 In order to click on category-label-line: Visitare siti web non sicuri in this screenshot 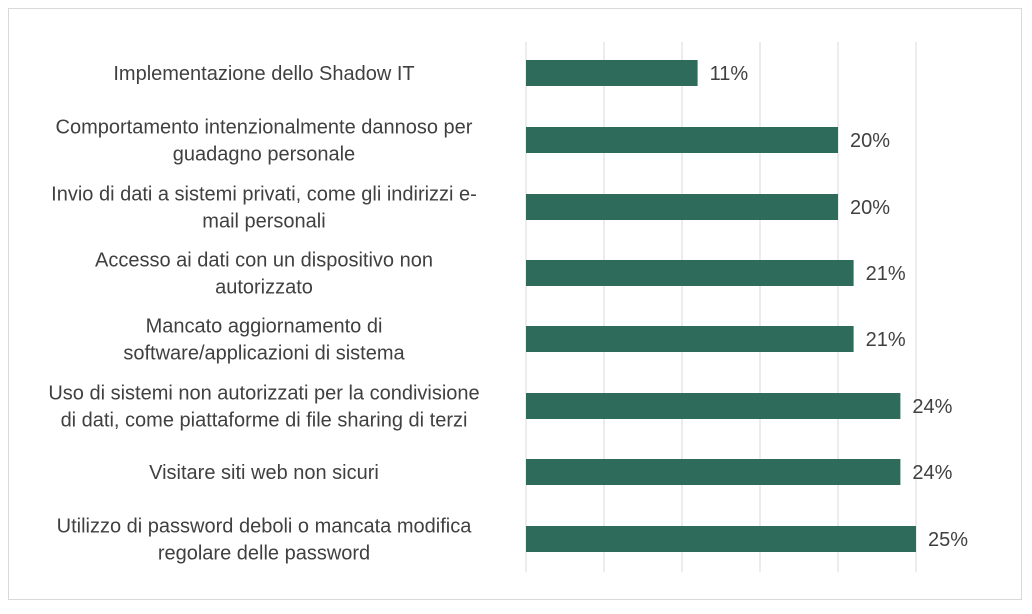, I will do `click(264, 473)`.